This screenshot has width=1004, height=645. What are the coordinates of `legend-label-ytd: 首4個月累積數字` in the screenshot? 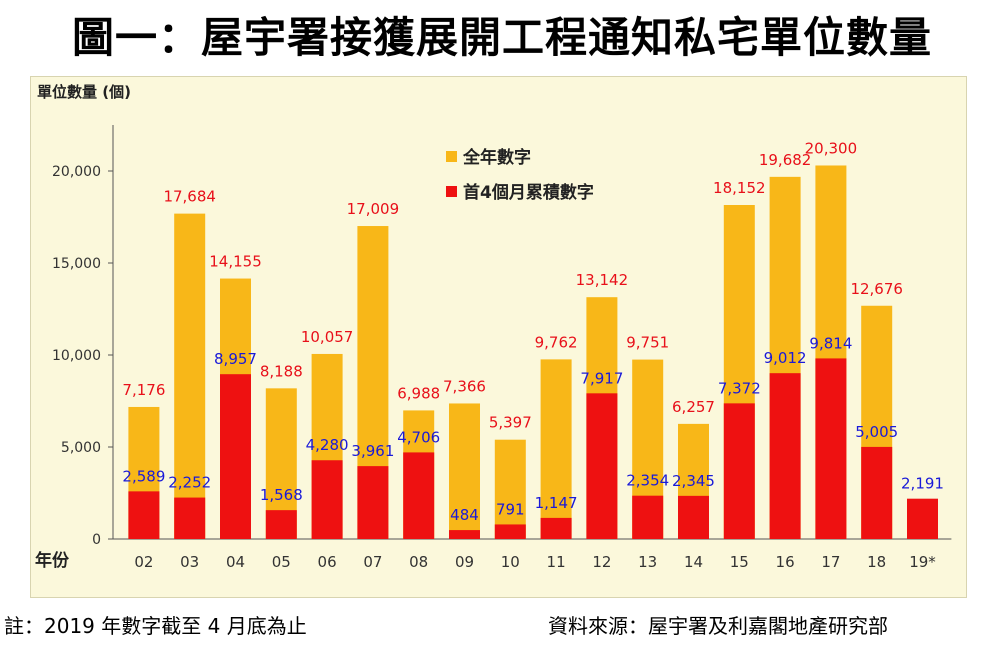 It's located at (528, 192).